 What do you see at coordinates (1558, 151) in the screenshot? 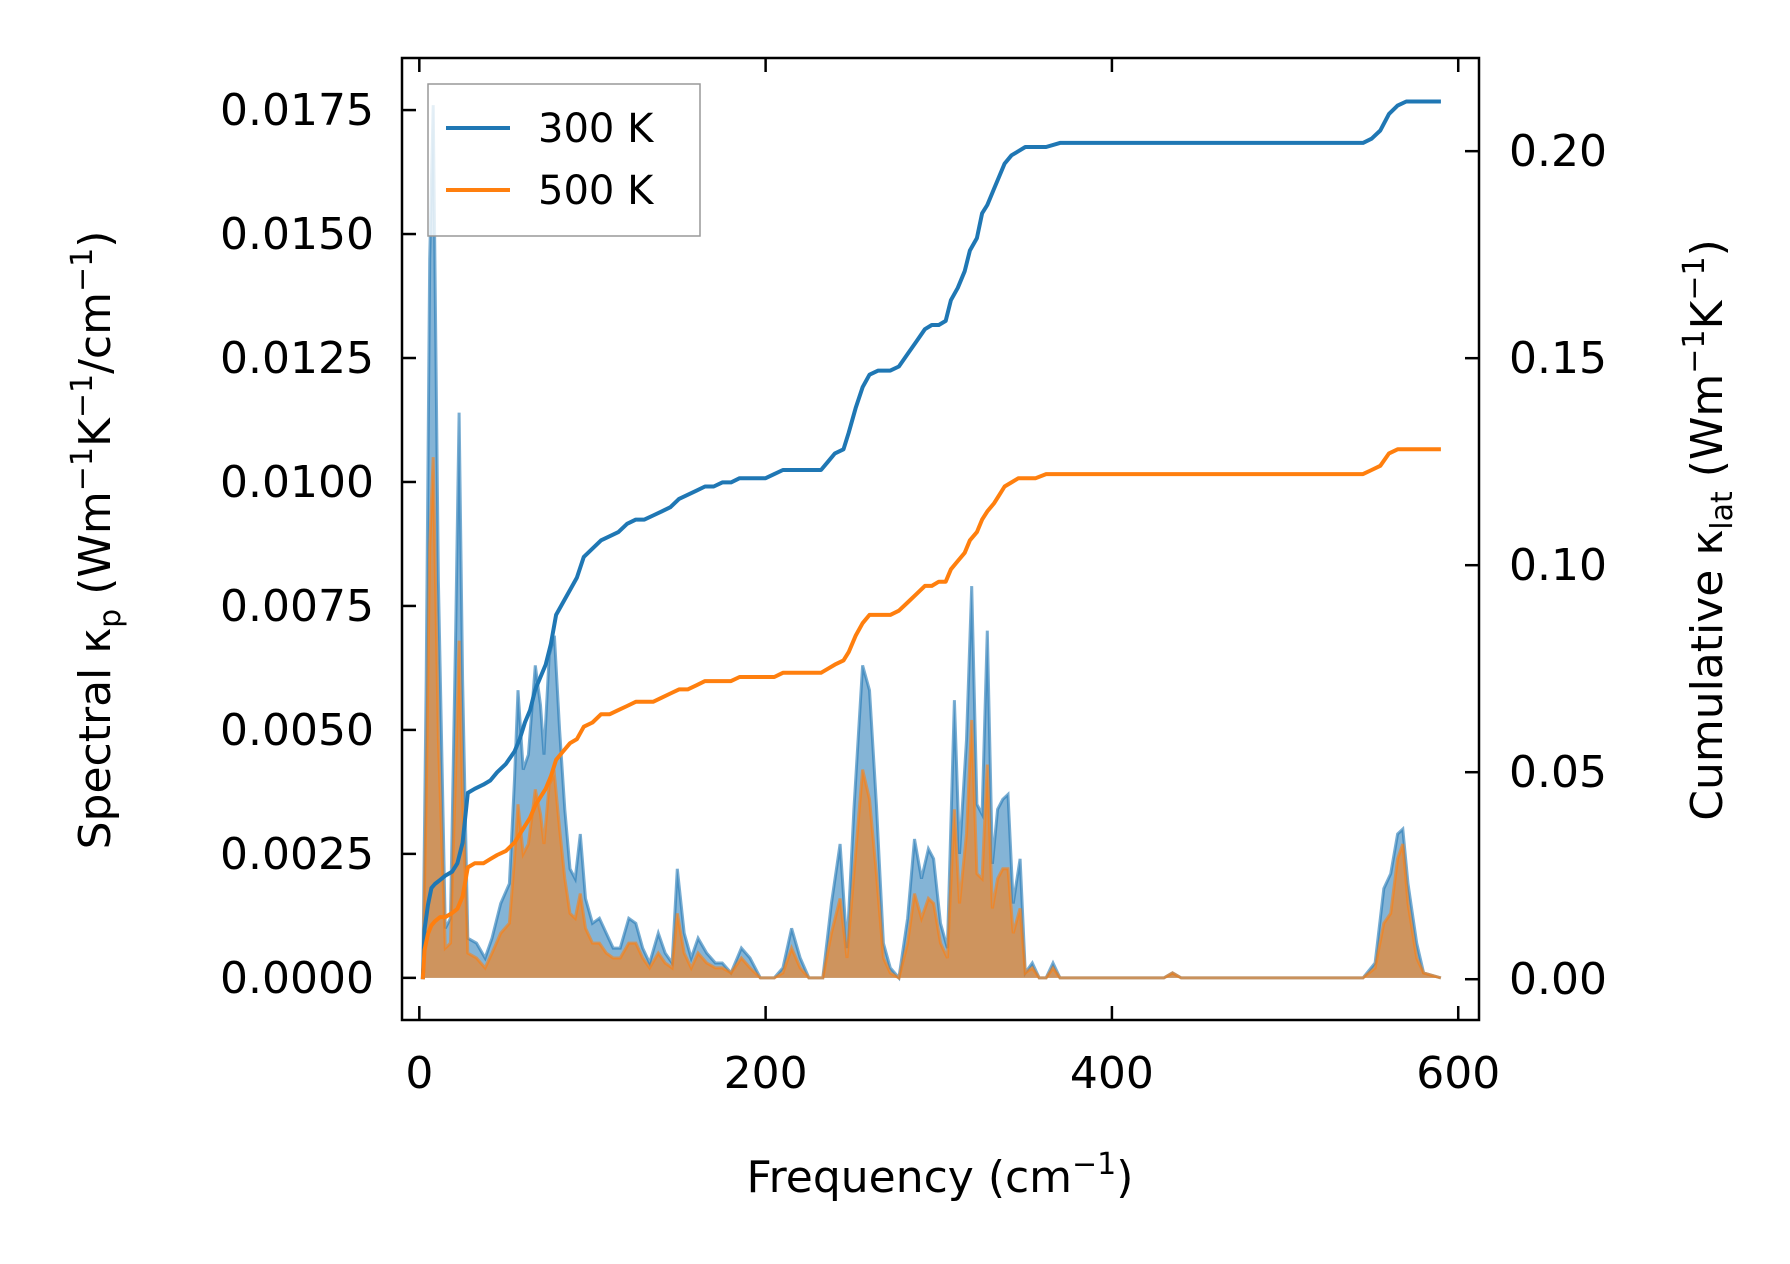
I see `y-right-tick-label: 0.20` at bounding box center [1558, 151].